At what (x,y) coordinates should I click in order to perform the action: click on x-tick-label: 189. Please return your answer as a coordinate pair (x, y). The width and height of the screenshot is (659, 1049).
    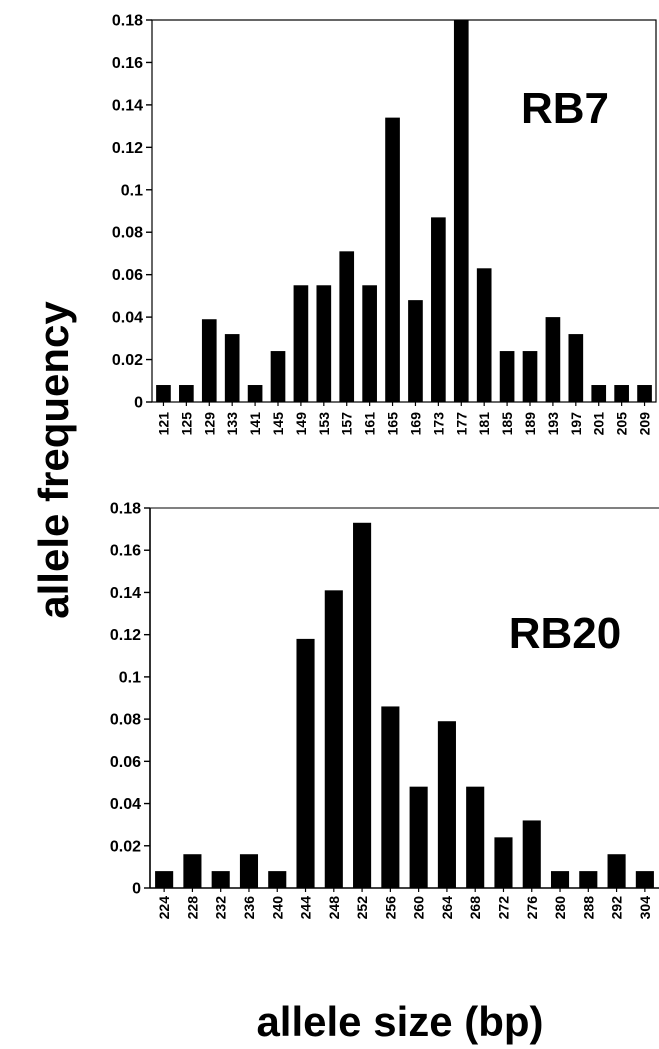
    Looking at the image, I should click on (530, 424).